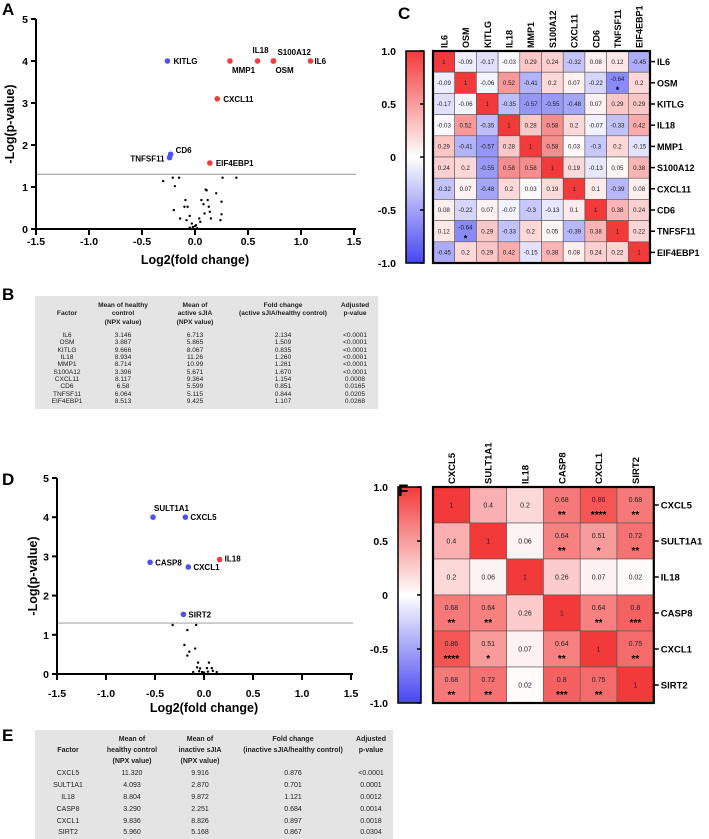 The width and height of the screenshot is (709, 839). I want to click on cell-value: 0.2, so click(465, 253).